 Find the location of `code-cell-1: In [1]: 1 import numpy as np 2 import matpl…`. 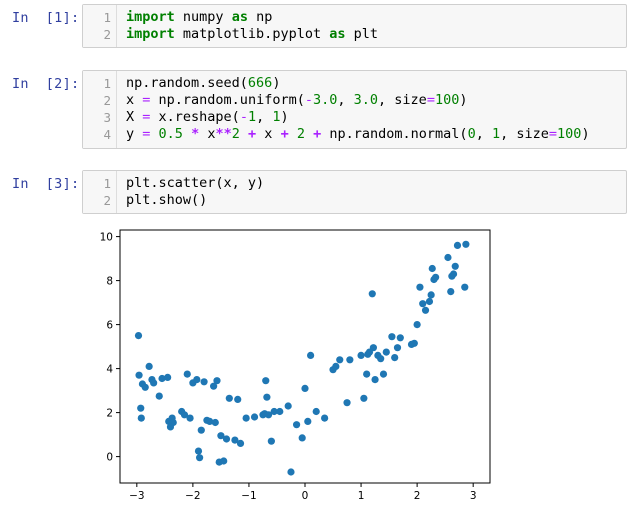

code-cell-1: In [1]: 1 import numpy as np 2 import matpl… is located at coordinates (314, 26).